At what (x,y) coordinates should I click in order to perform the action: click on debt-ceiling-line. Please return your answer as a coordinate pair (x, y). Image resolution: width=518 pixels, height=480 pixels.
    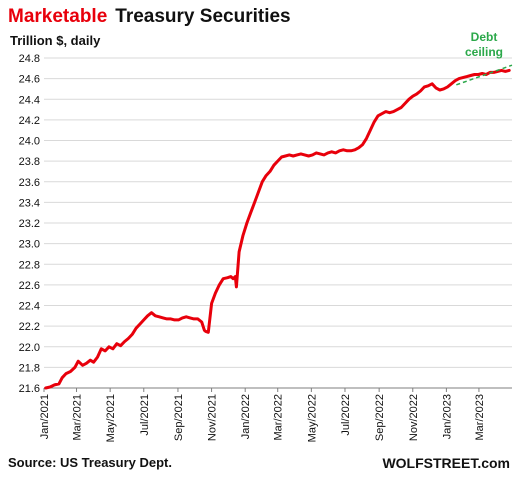
    Looking at the image, I should click on (484, 75).